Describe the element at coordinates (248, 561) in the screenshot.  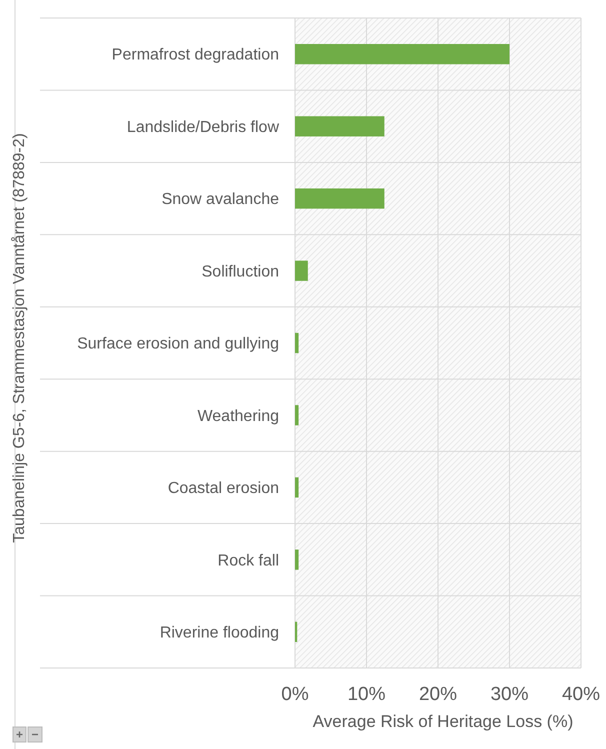
I see `y-tick-label: Rock fall` at that location.